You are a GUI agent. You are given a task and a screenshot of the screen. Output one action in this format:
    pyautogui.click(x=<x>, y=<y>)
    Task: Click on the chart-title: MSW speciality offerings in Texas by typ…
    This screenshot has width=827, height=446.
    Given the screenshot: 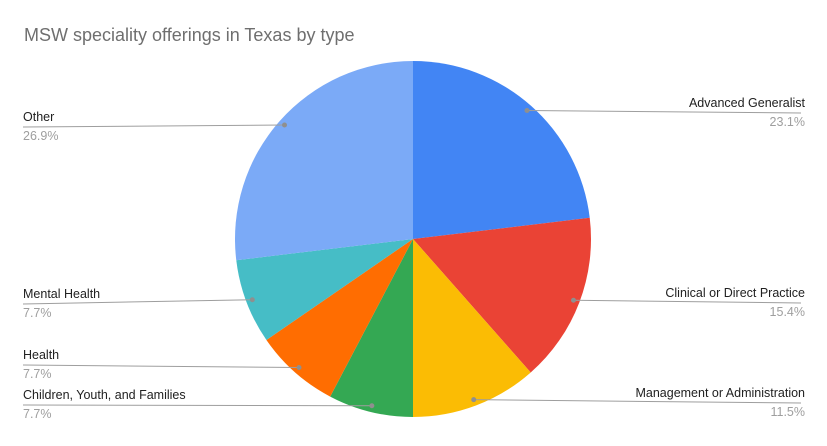 What is the action you would take?
    pyautogui.click(x=189, y=35)
    